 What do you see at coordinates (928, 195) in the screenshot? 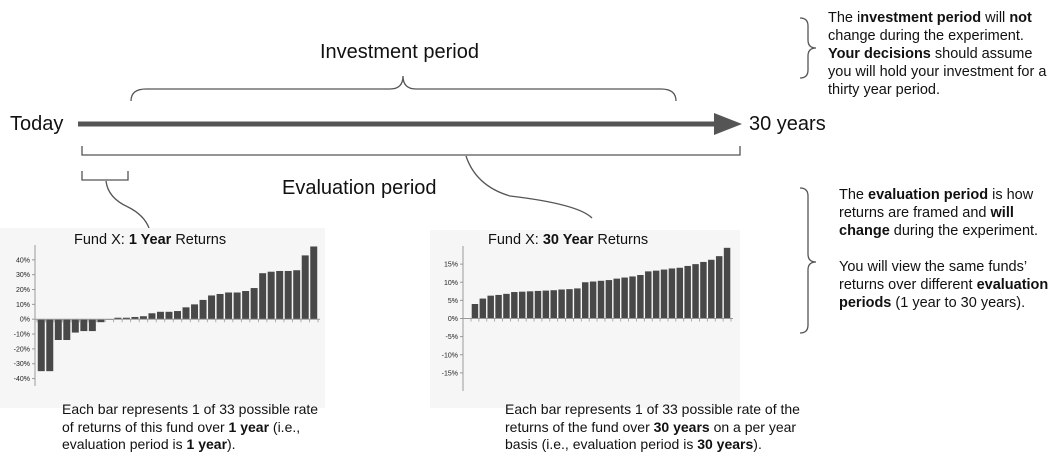
I see `bold-text-segment: evaluation period` at bounding box center [928, 195].